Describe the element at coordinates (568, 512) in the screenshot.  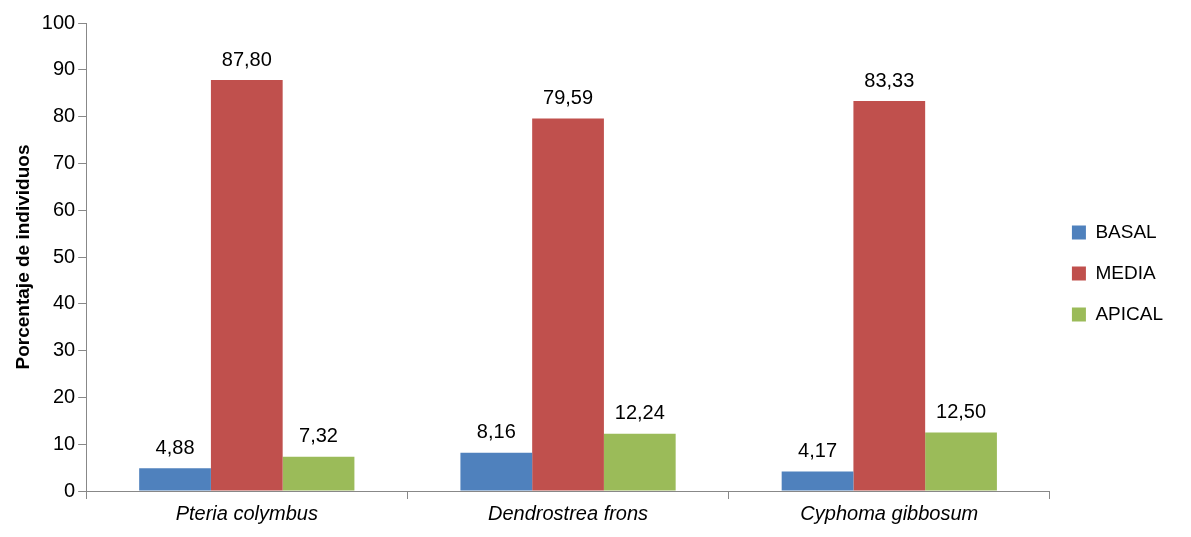
I see `x-tick-label: Dendrostrea frons` at that location.